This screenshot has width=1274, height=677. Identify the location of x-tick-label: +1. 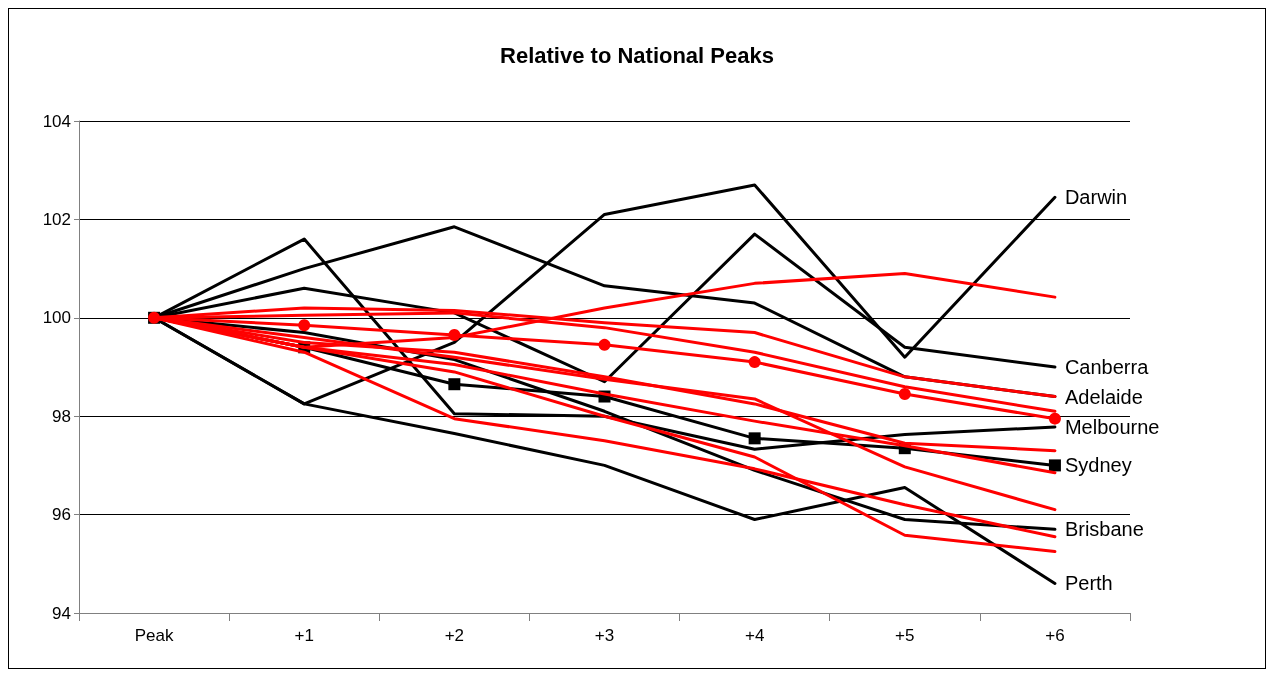
(304, 635).